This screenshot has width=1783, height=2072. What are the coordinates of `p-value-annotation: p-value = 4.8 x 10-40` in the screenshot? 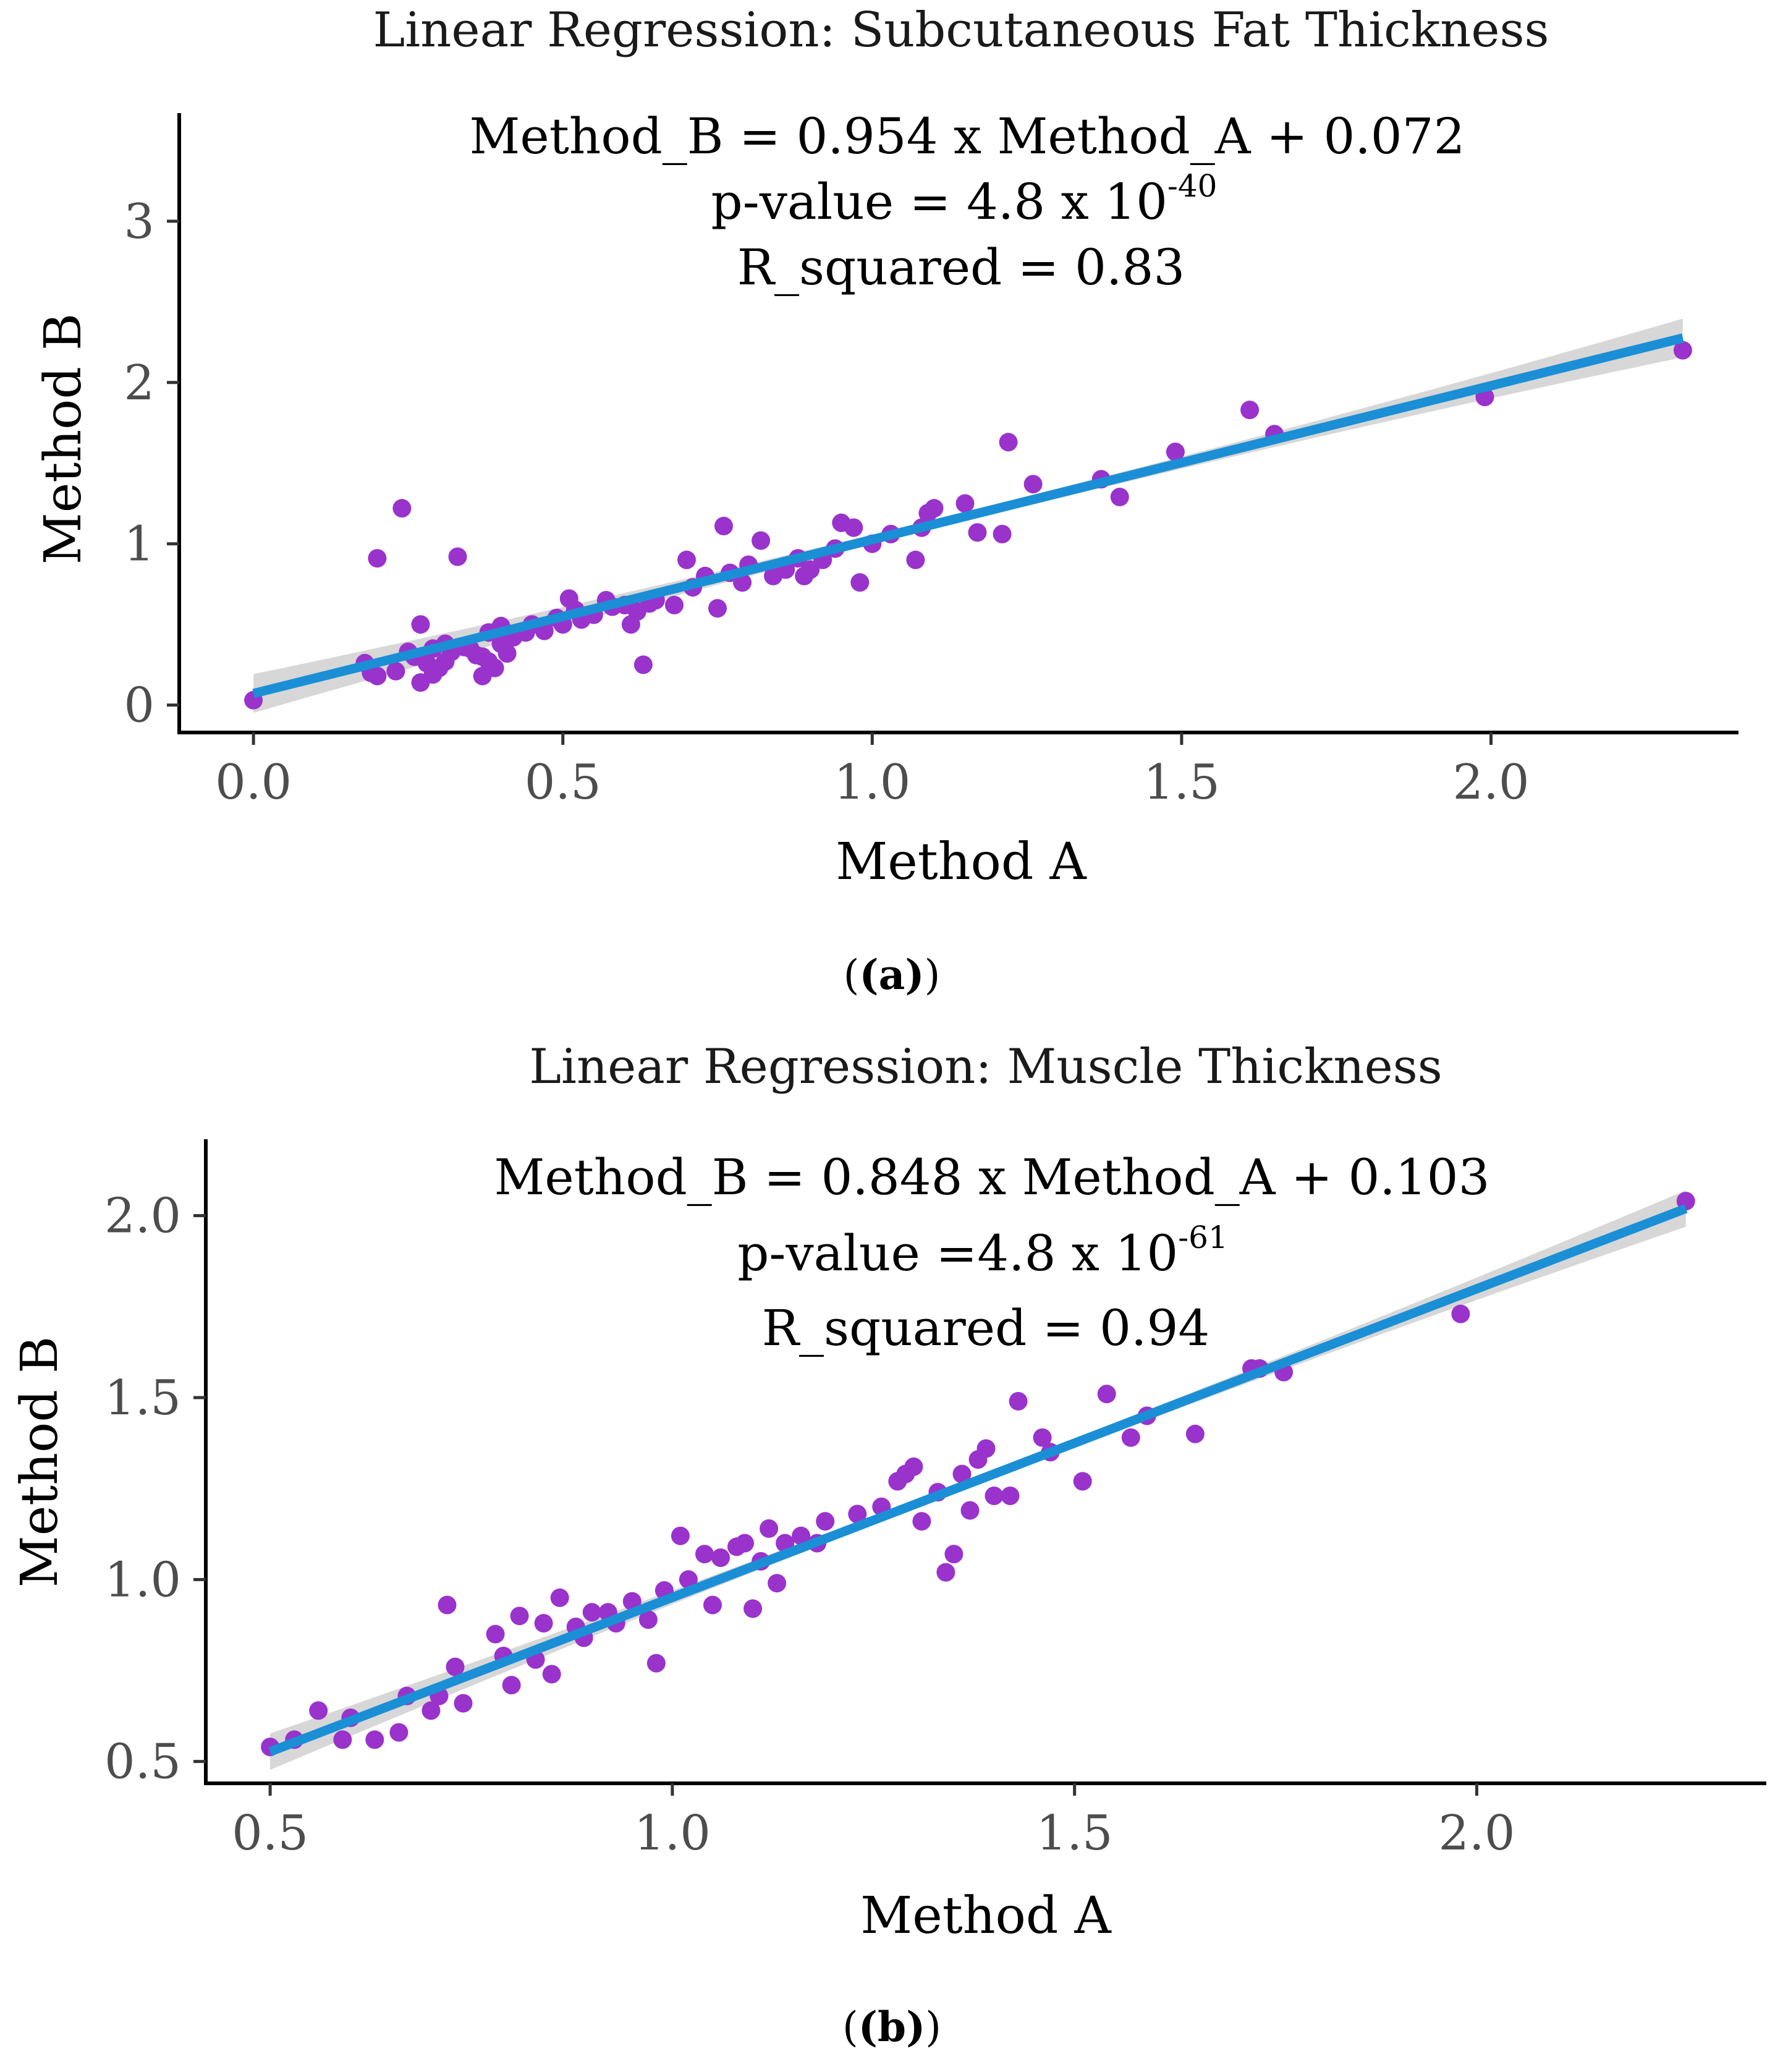 It's located at (964, 199).